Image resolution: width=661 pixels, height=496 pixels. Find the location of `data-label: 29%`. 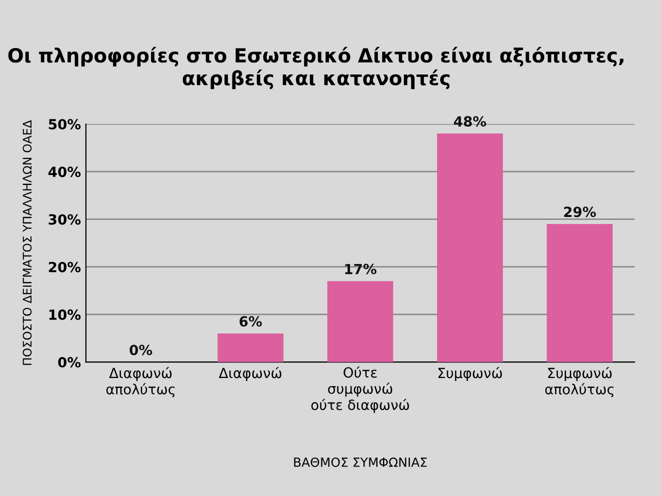

data-label: 29% is located at coordinates (580, 212).